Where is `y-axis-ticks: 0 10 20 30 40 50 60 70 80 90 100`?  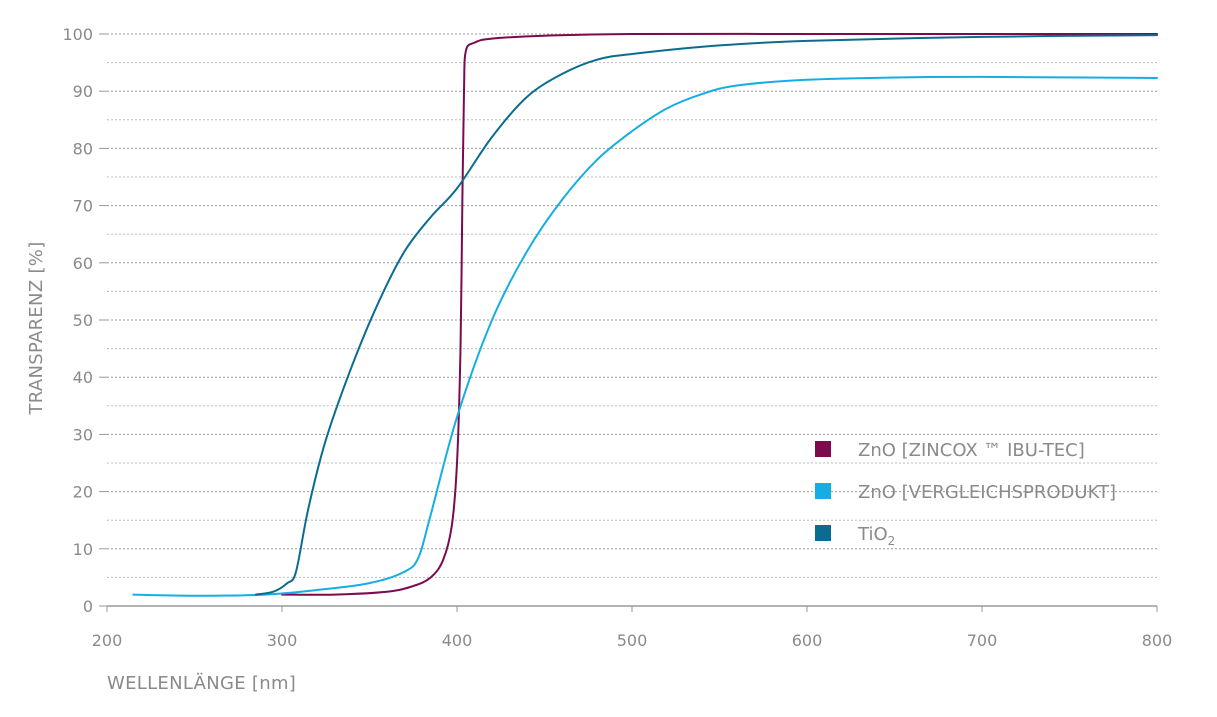 y-axis-ticks: 0 10 20 30 40 50 60 70 80 90 100 is located at coordinates (84, 320).